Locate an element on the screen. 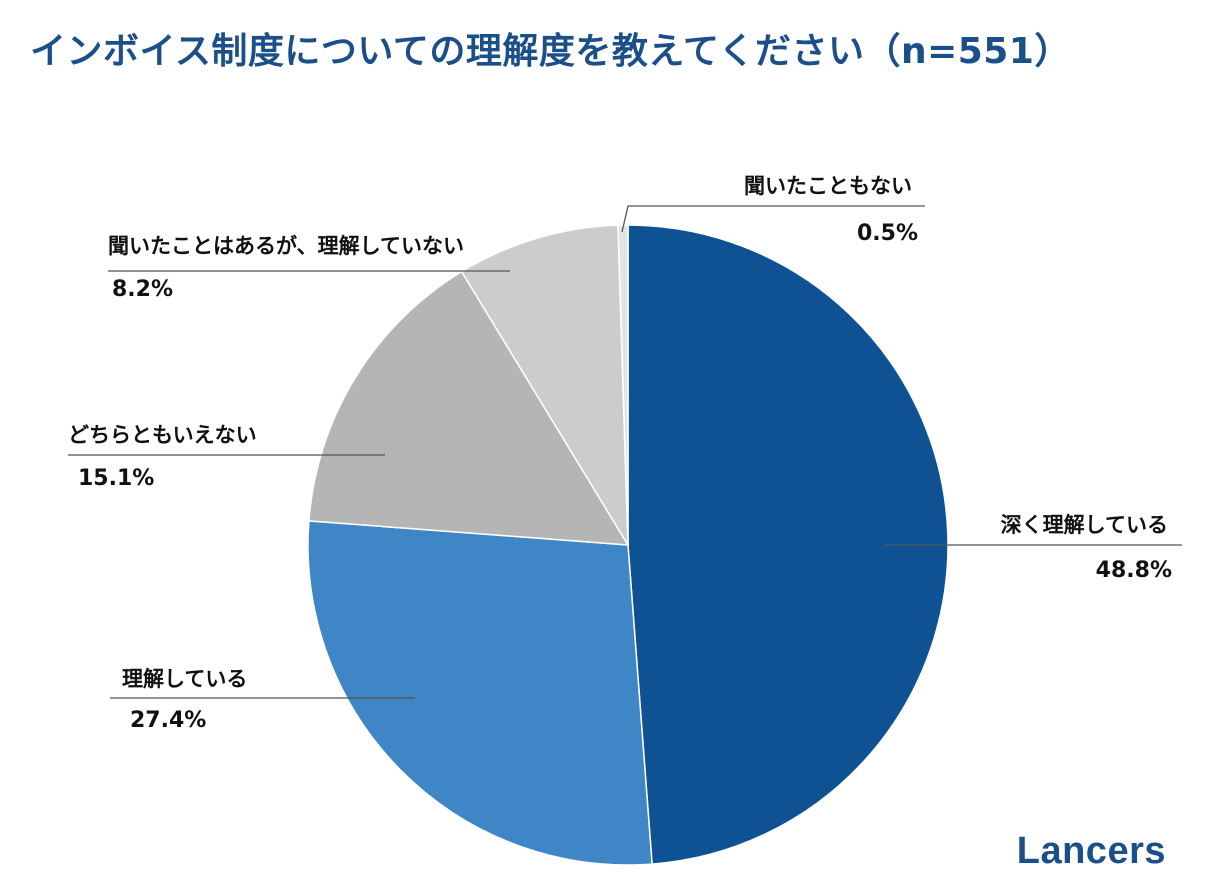 This screenshot has height=887, width=1206. slice-label-value-2: 27.4% is located at coordinates (168, 720).